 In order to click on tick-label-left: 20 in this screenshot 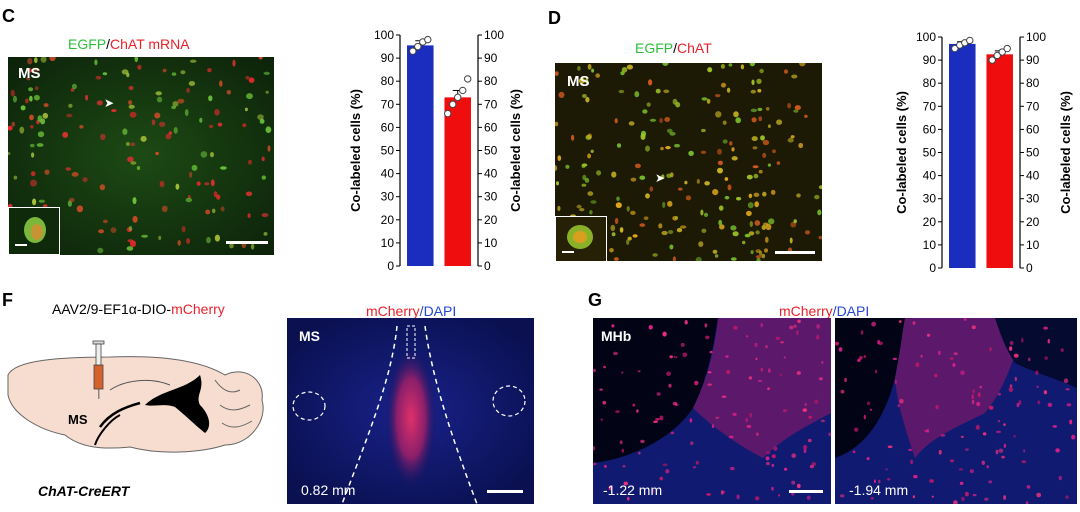, I will do `click(930, 222)`.